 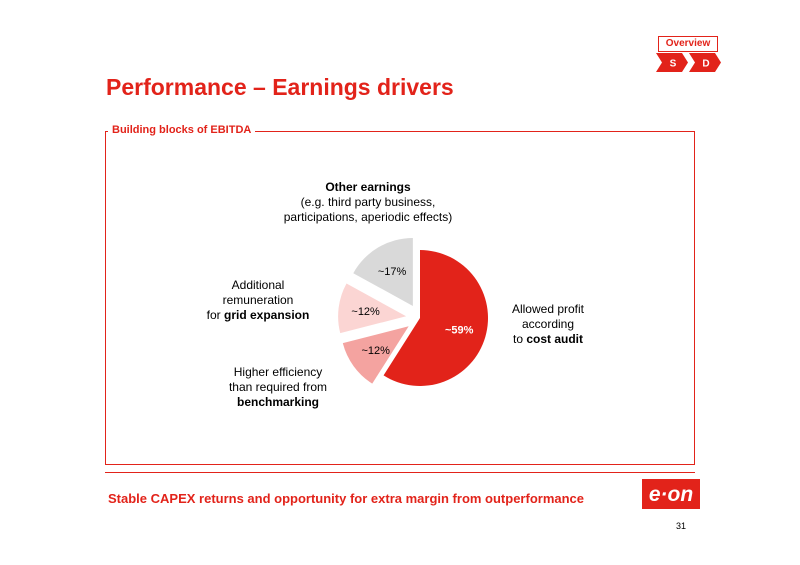 I want to click on label-allowed-line2: according, so click(x=548, y=324).